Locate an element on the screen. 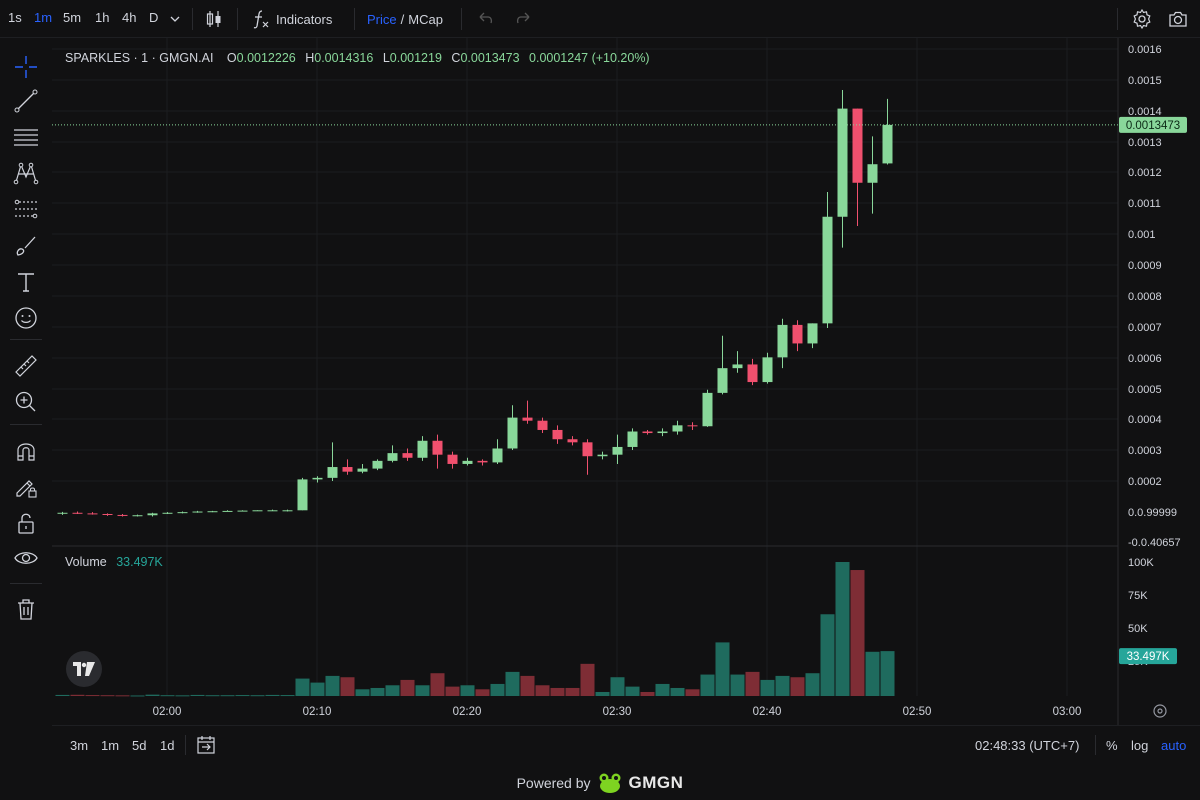 The width and height of the screenshot is (1200, 800). price-tick-label: 0.0014 is located at coordinates (1145, 112).